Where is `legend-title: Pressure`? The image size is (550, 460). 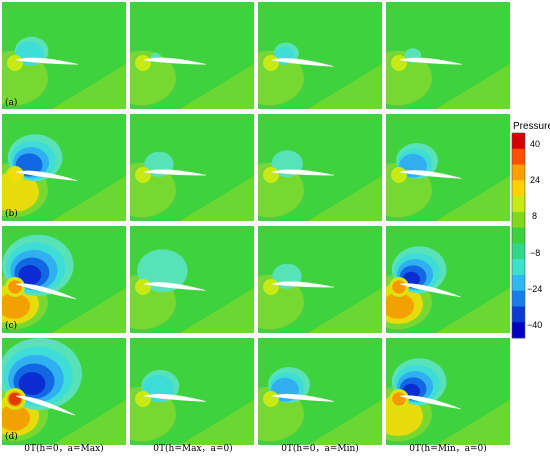
legend-title: Pressure is located at coordinates (531, 126).